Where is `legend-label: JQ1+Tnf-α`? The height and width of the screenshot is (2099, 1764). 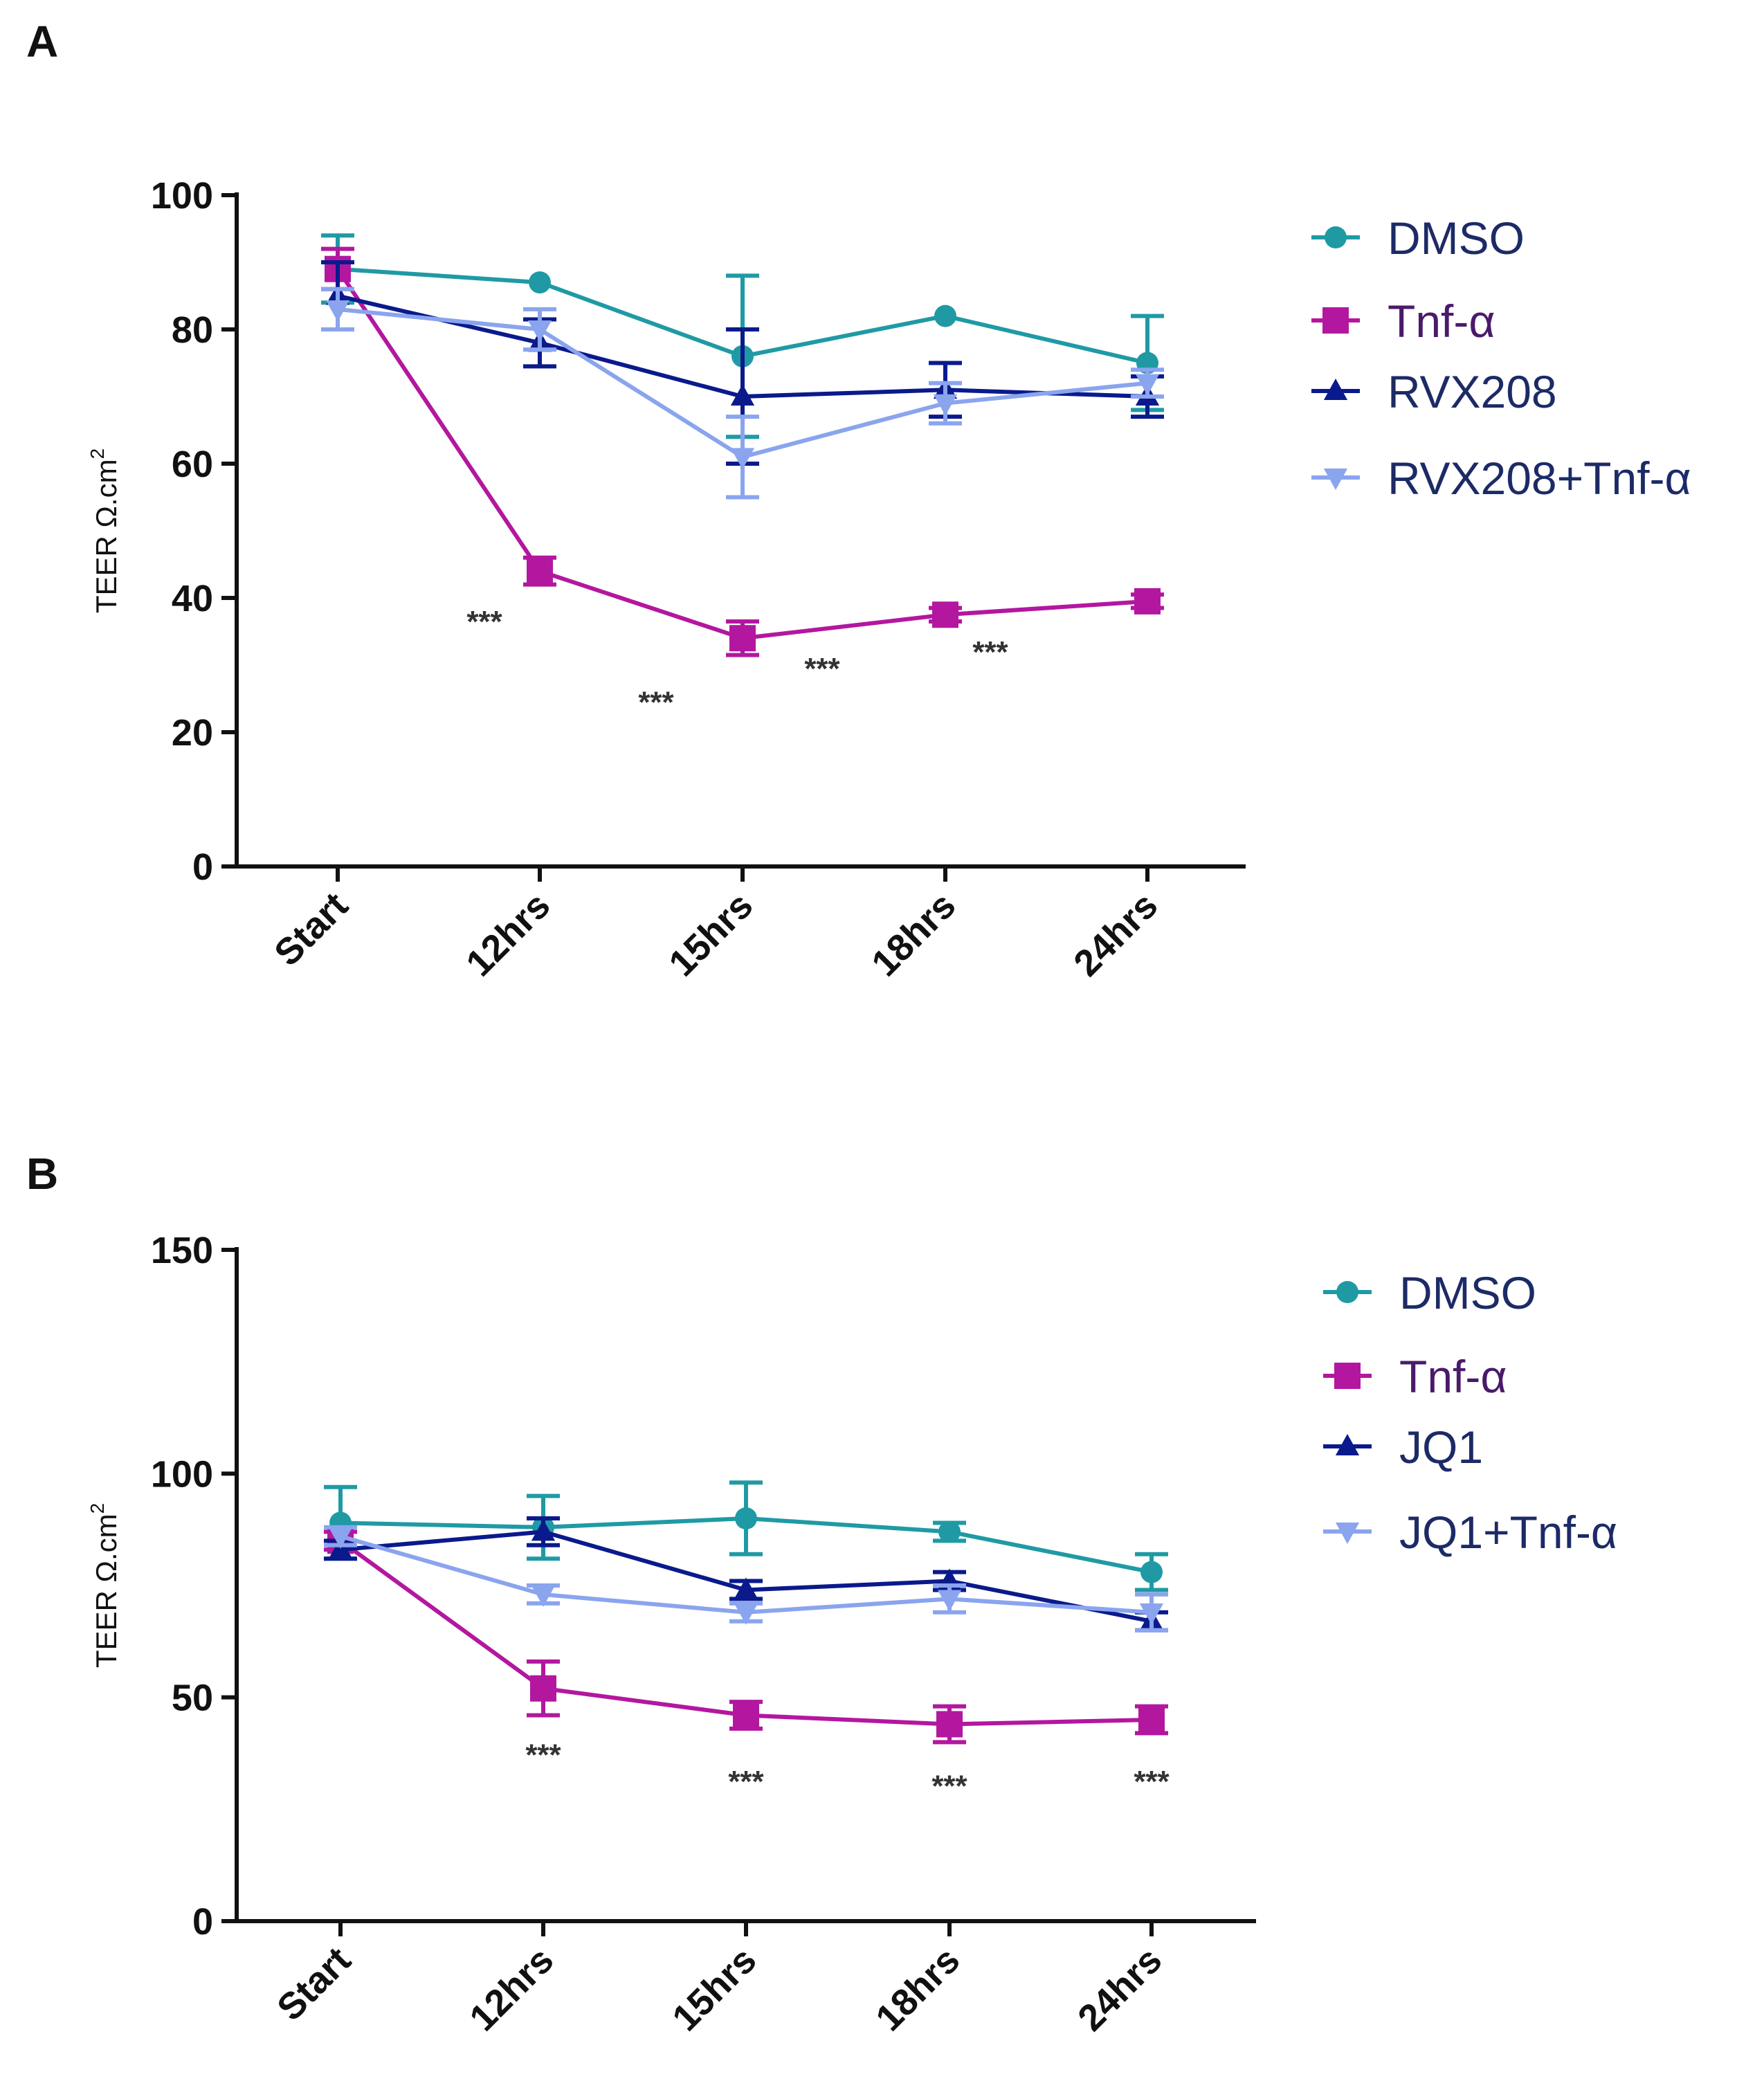 legend-label: JQ1+Tnf-α is located at coordinates (1508, 1532).